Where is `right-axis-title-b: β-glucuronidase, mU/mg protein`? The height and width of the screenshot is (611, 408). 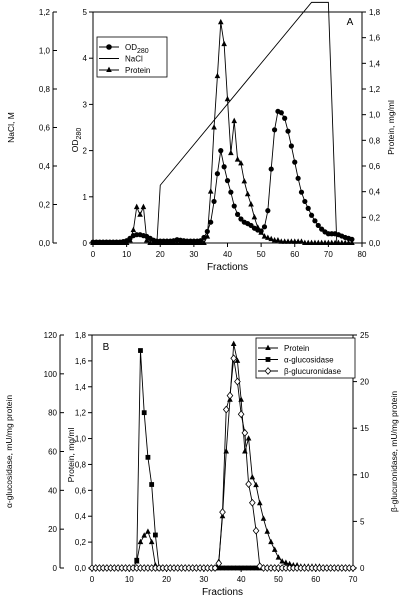
right-axis-title-b: β-glucuronidase, mU/mg protein is located at coordinates (394, 451).